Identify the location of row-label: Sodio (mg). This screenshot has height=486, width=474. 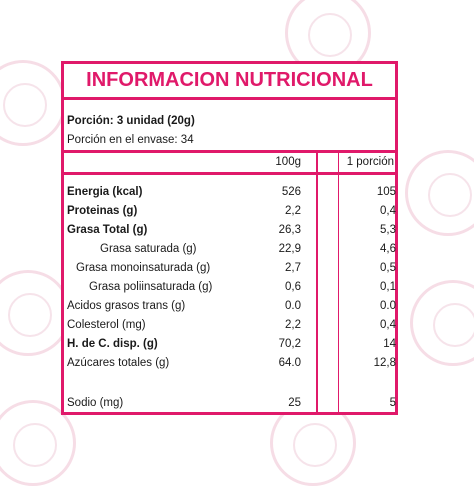
(95, 403).